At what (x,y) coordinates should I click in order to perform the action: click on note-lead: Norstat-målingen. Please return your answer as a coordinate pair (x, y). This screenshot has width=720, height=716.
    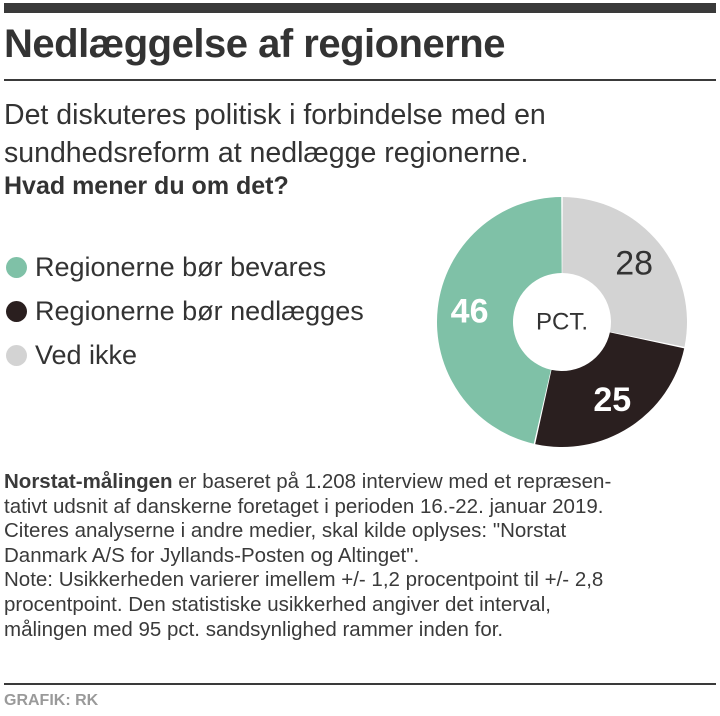
    Looking at the image, I should click on (88, 481).